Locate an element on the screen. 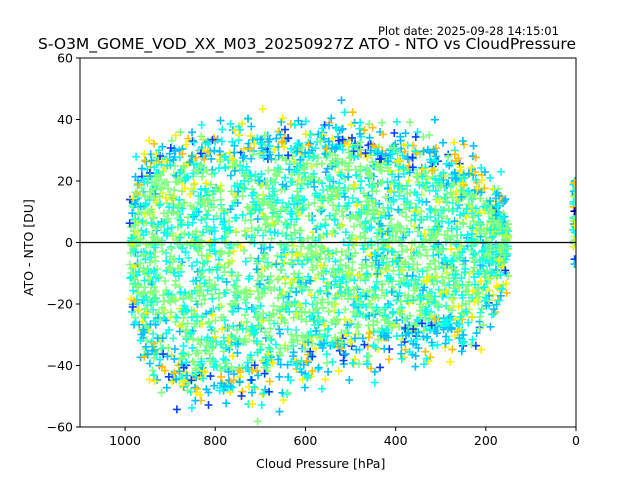 This screenshot has width=640, height=480. x-tick-label: 800 is located at coordinates (215, 440).